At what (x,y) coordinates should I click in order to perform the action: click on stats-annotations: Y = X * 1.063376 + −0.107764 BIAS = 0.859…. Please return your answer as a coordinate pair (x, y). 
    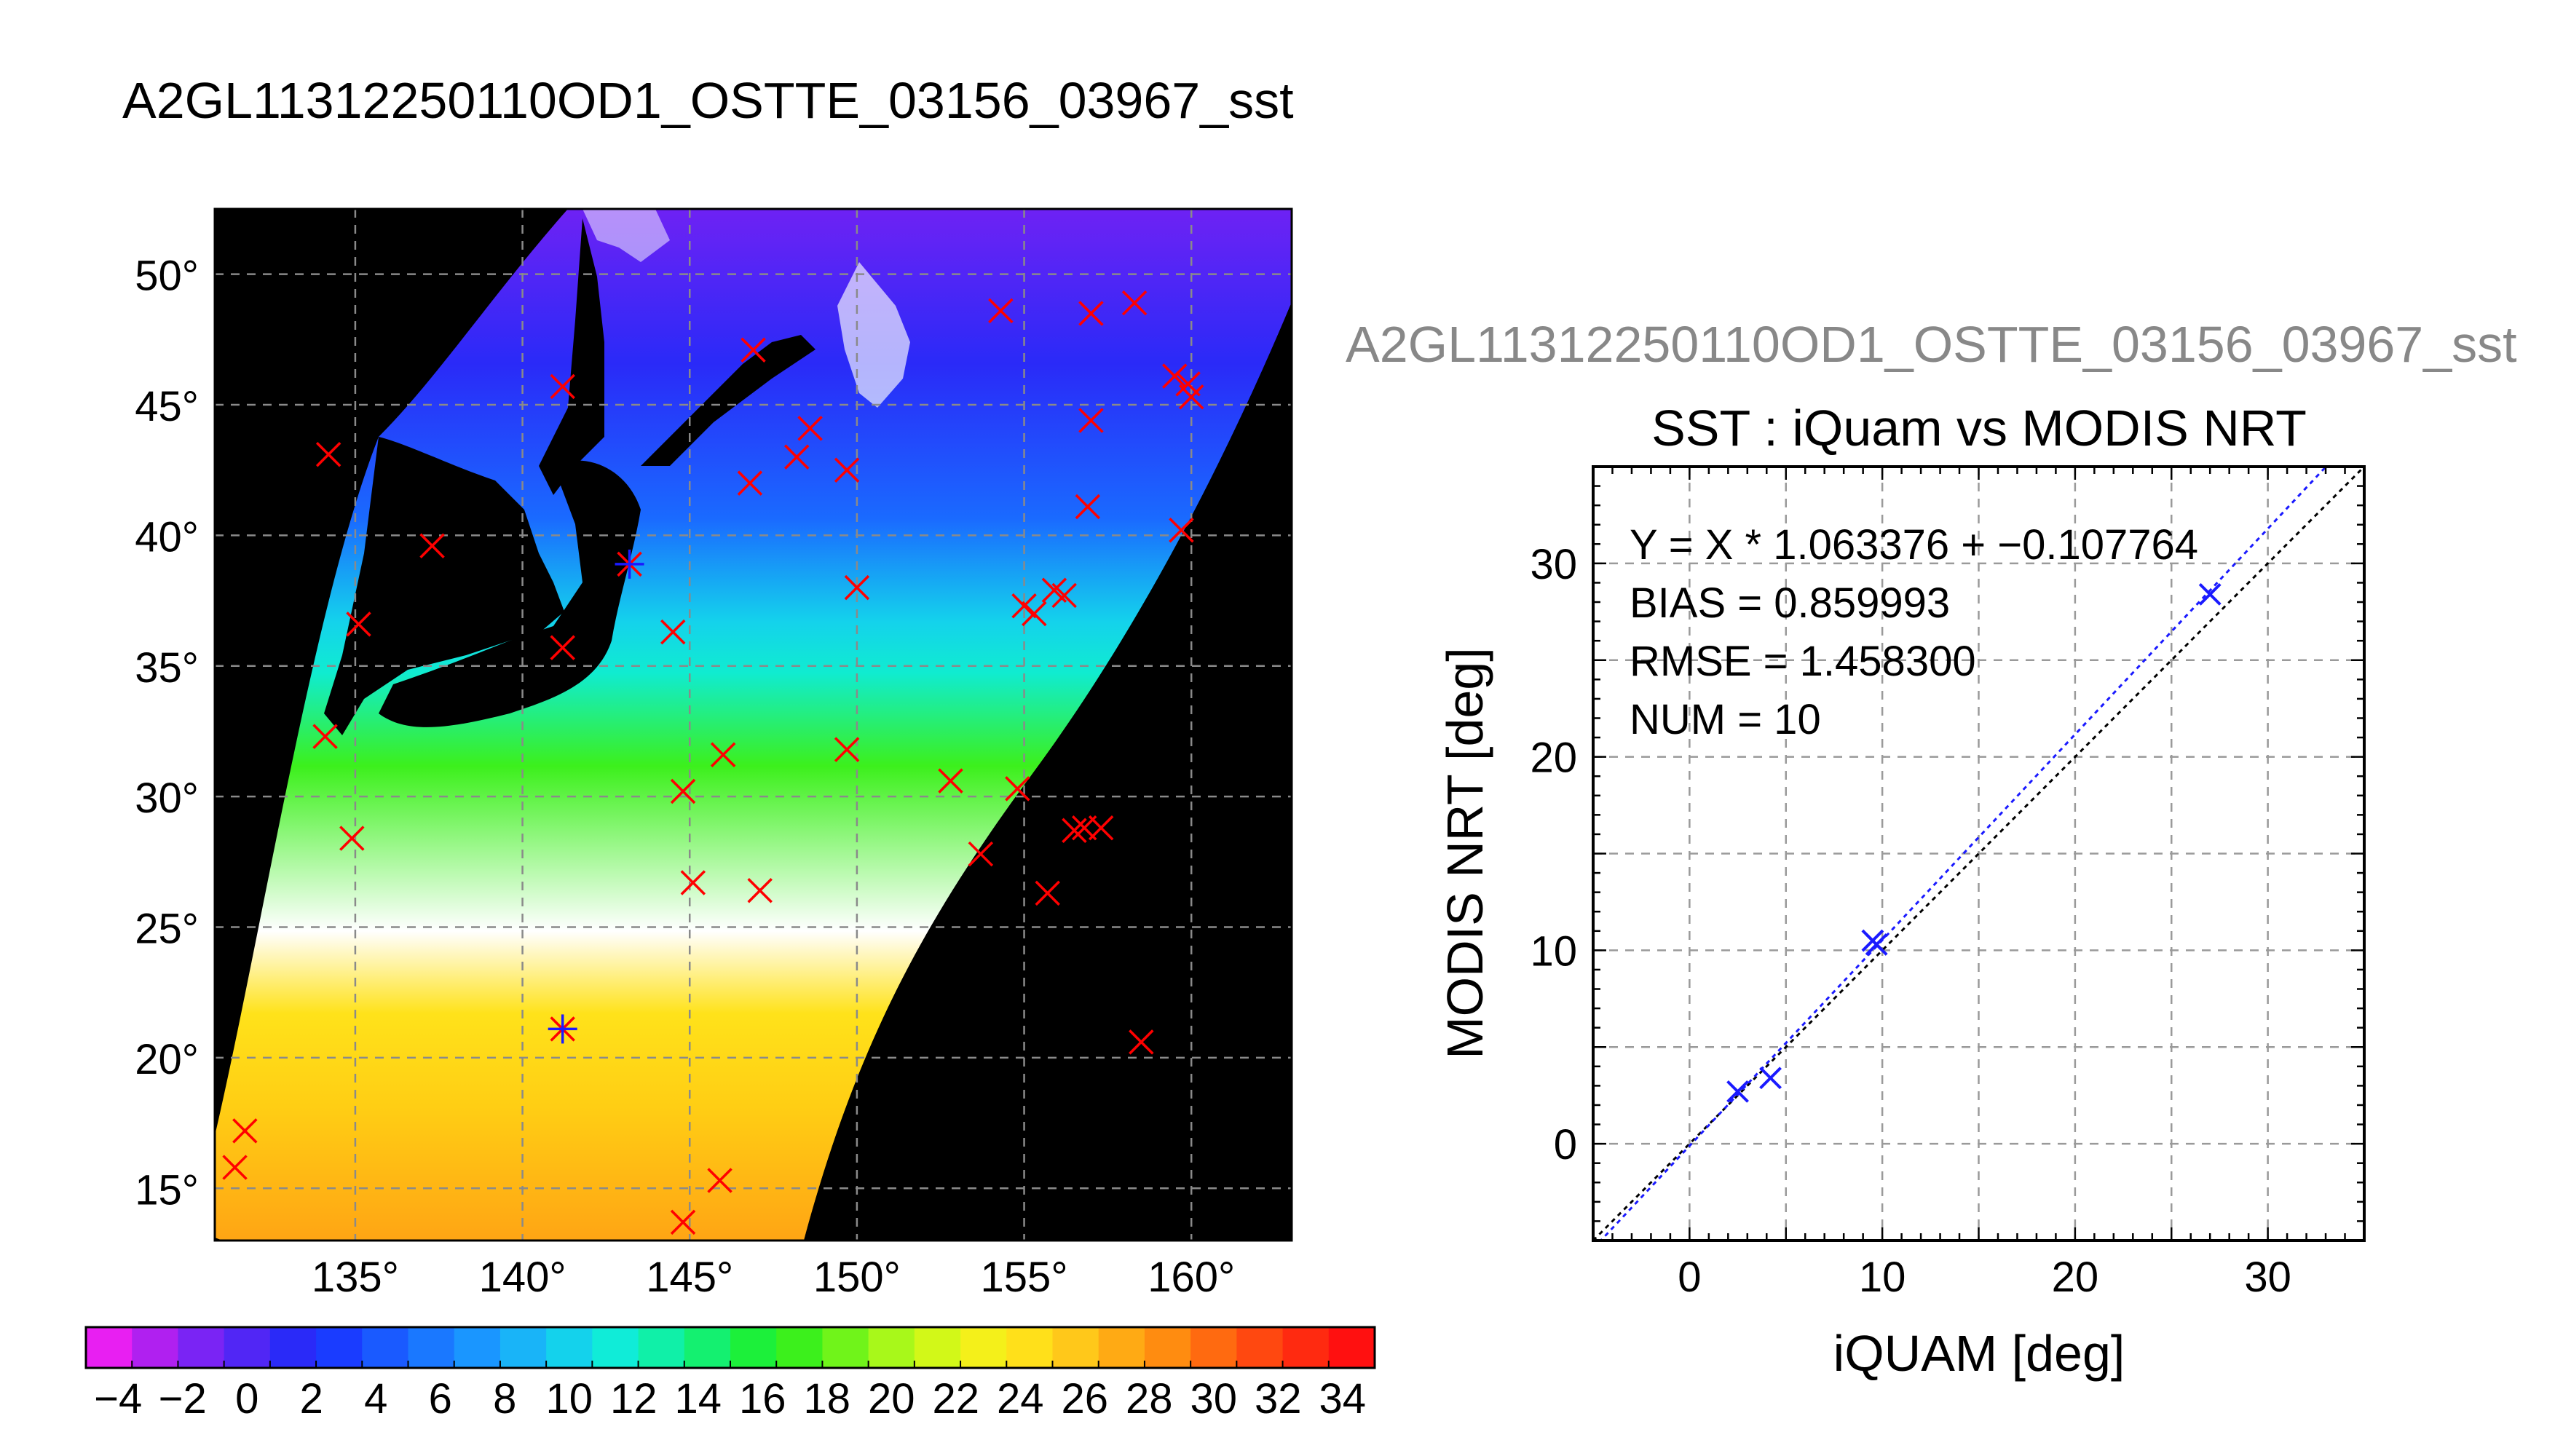
    Looking at the image, I should click on (1914, 632).